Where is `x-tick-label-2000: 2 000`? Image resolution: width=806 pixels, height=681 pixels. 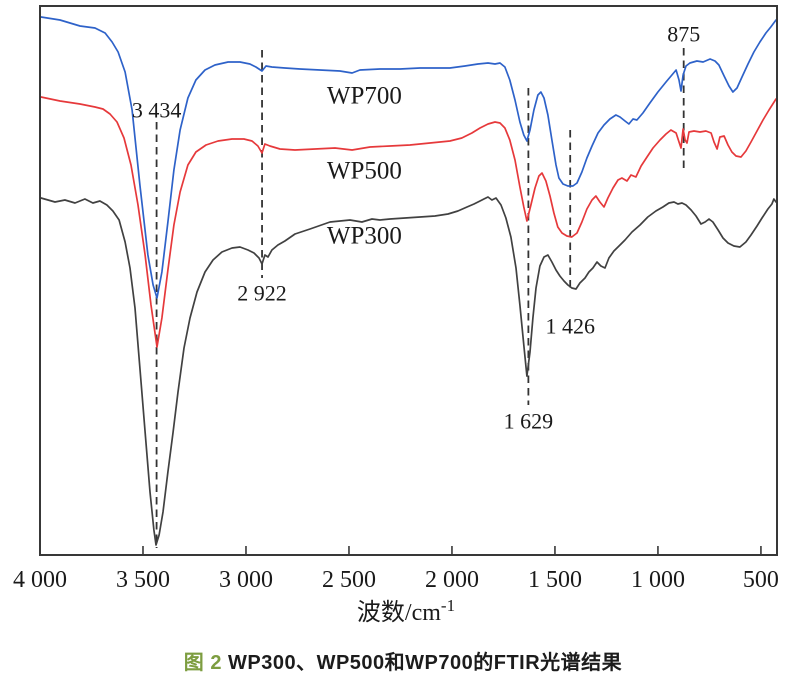
x-tick-label-2000: 2 000 is located at coordinates (452, 580).